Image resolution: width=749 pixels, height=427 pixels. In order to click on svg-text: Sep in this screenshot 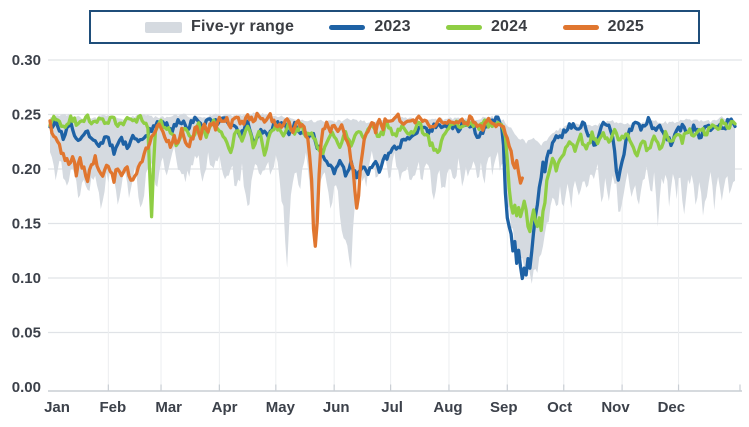, I will do `click(504, 407)`.